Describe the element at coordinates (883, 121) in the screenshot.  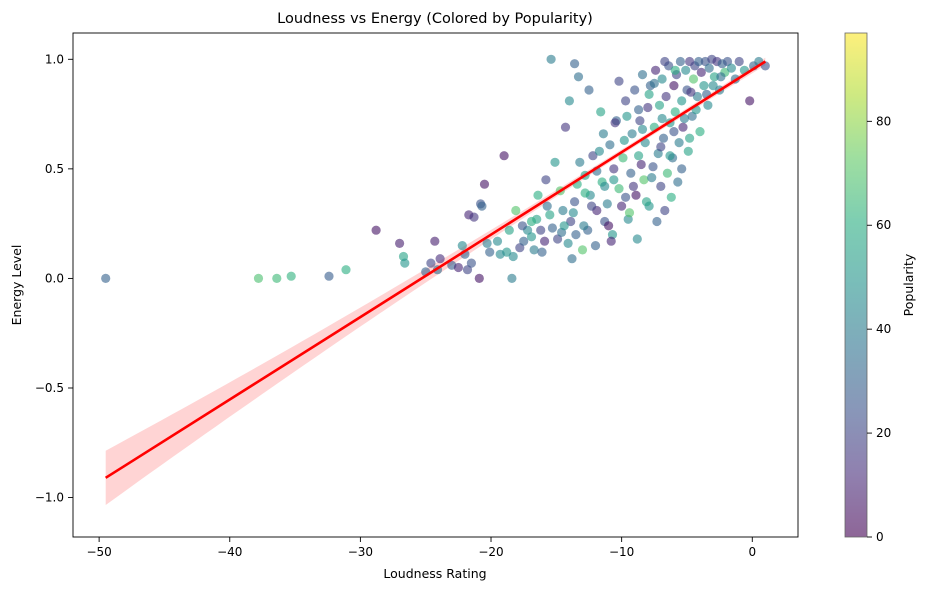
I see `colorbar-tick-label: 80` at that location.